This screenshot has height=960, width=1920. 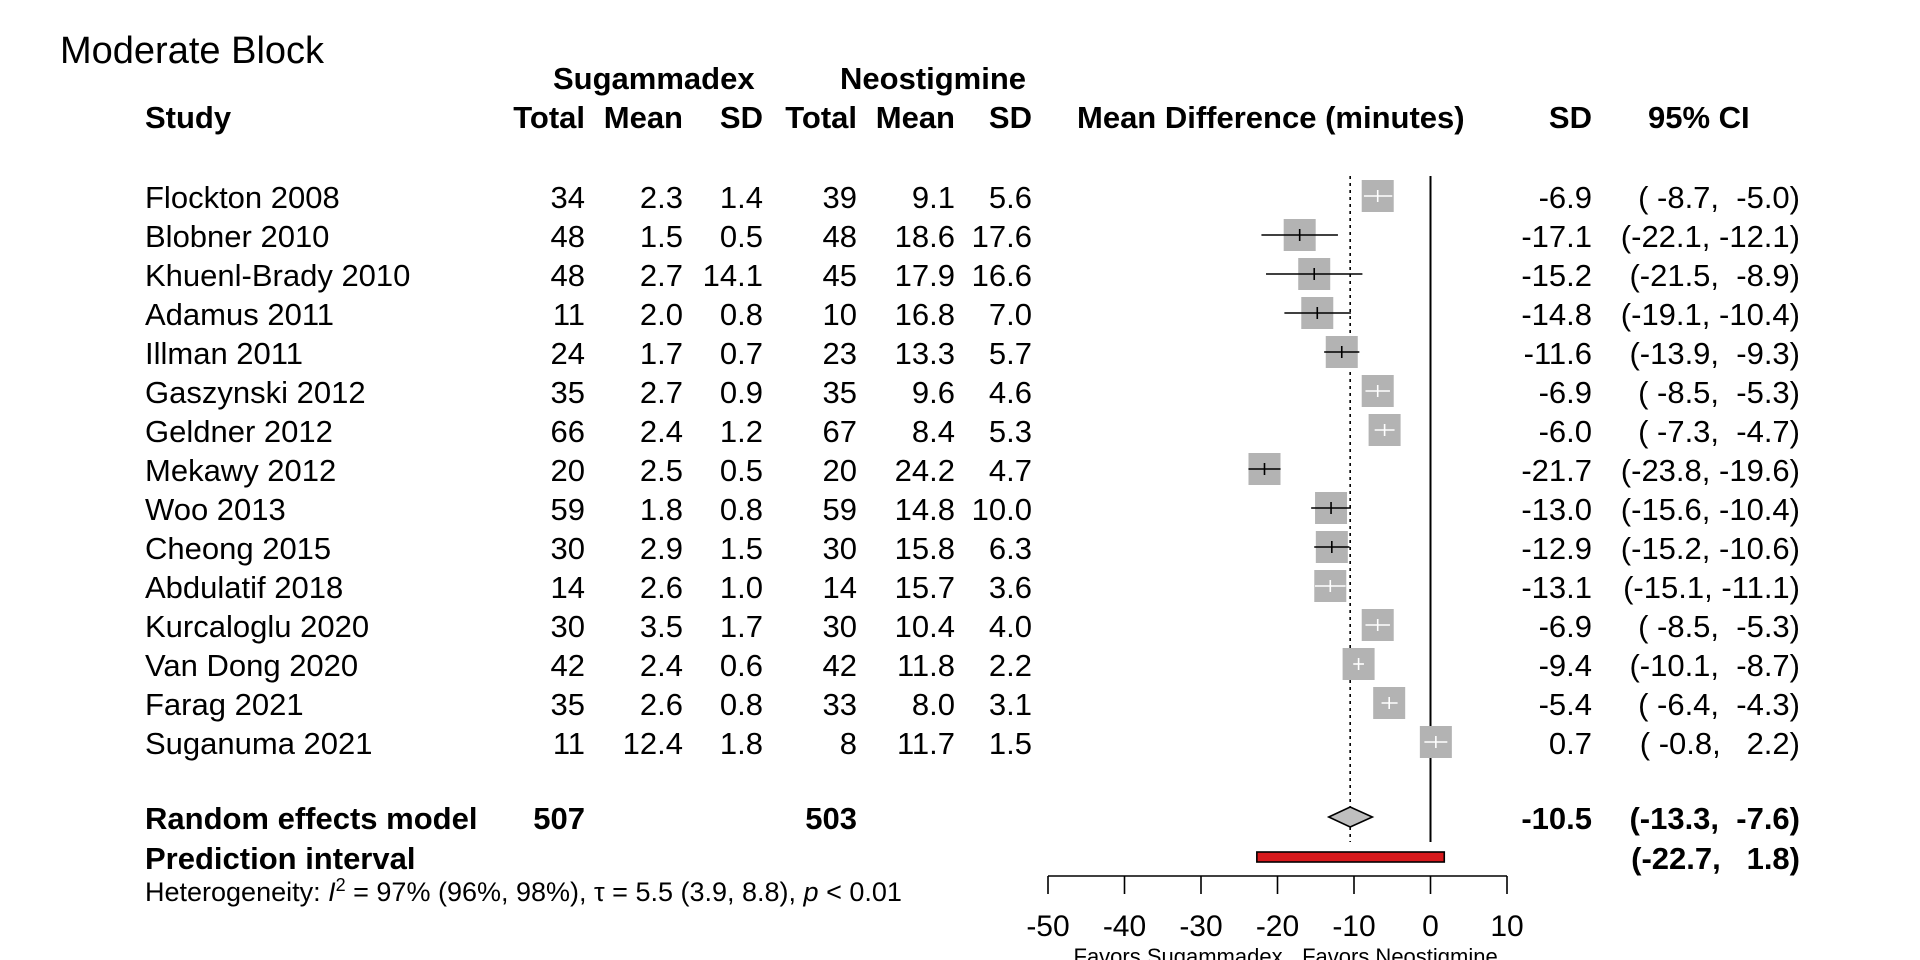 I want to click on x-tick-label: 10, so click(x=1506, y=926).